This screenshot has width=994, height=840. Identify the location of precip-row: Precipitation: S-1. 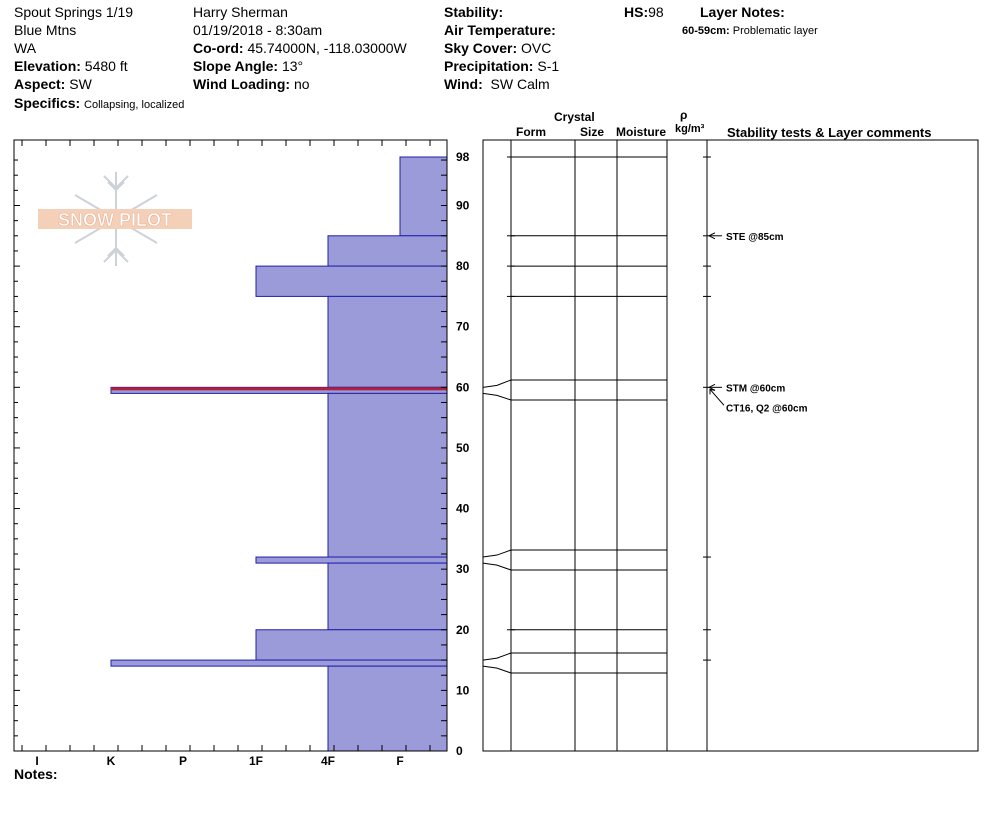
(501, 66).